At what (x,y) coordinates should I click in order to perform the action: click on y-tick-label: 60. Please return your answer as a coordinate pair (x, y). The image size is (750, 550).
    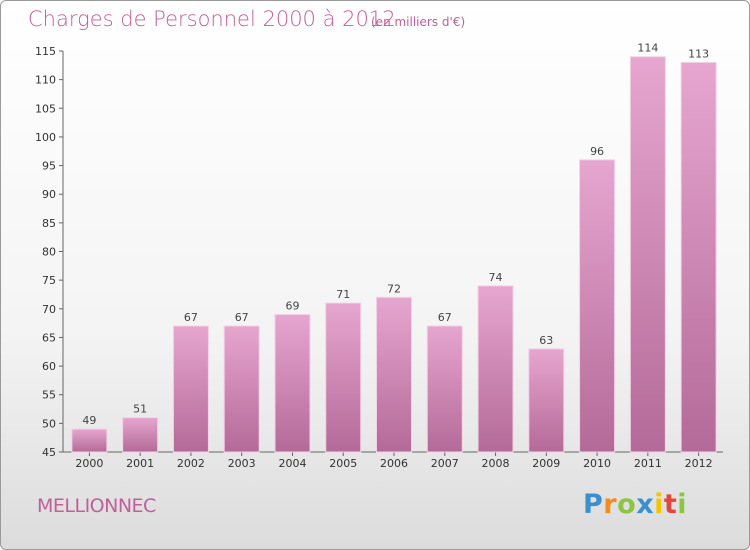
    Looking at the image, I should click on (49, 366).